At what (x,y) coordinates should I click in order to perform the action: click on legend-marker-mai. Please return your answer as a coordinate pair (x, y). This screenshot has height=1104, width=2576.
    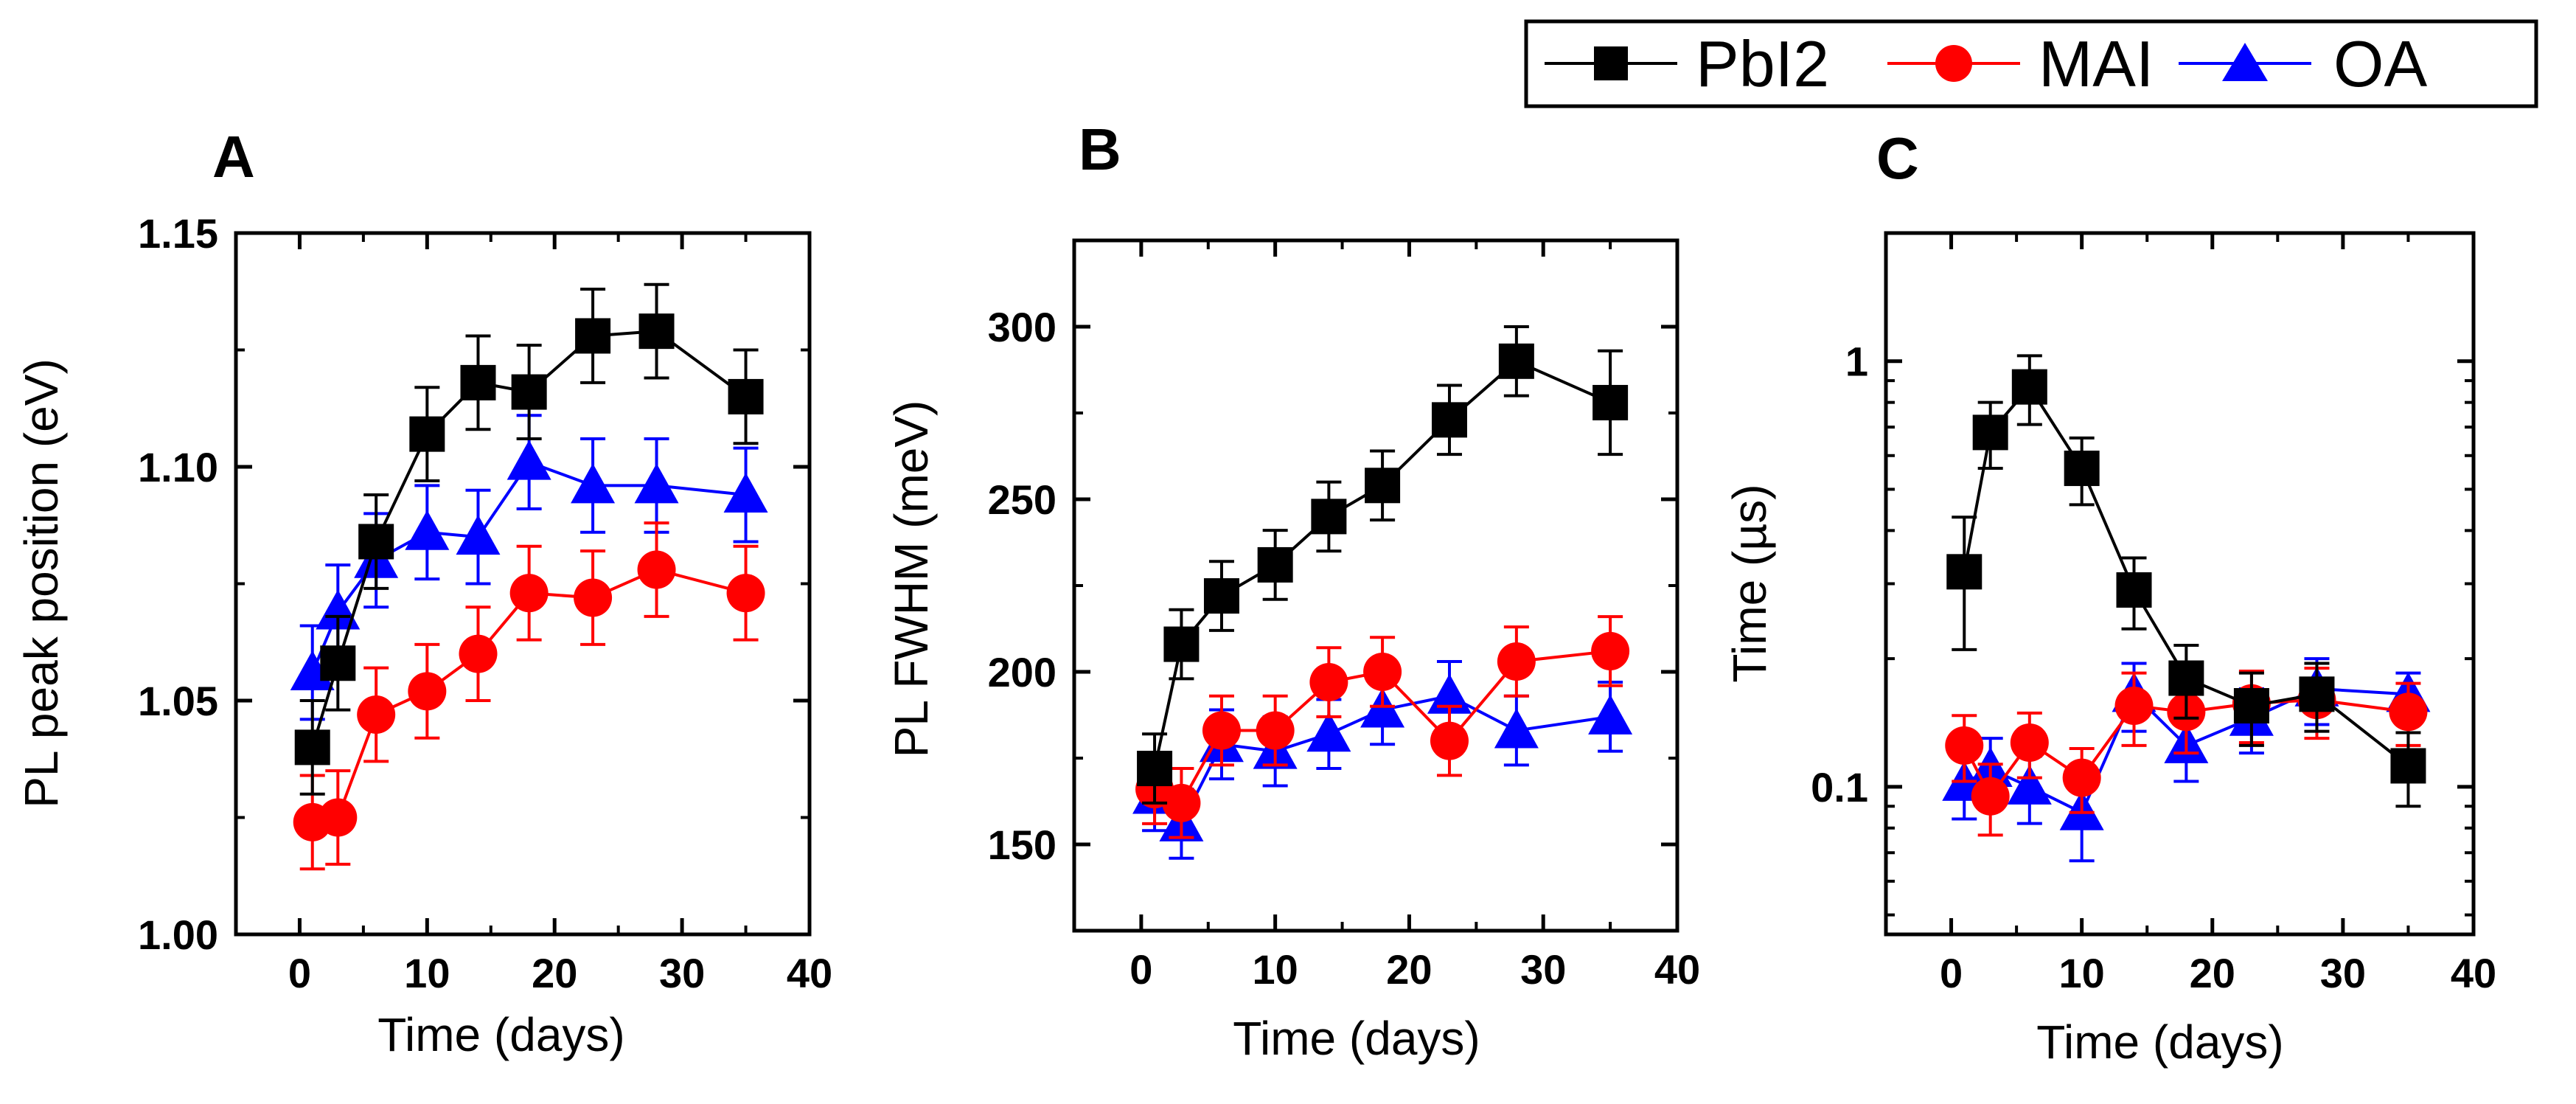
    Looking at the image, I should click on (1954, 63).